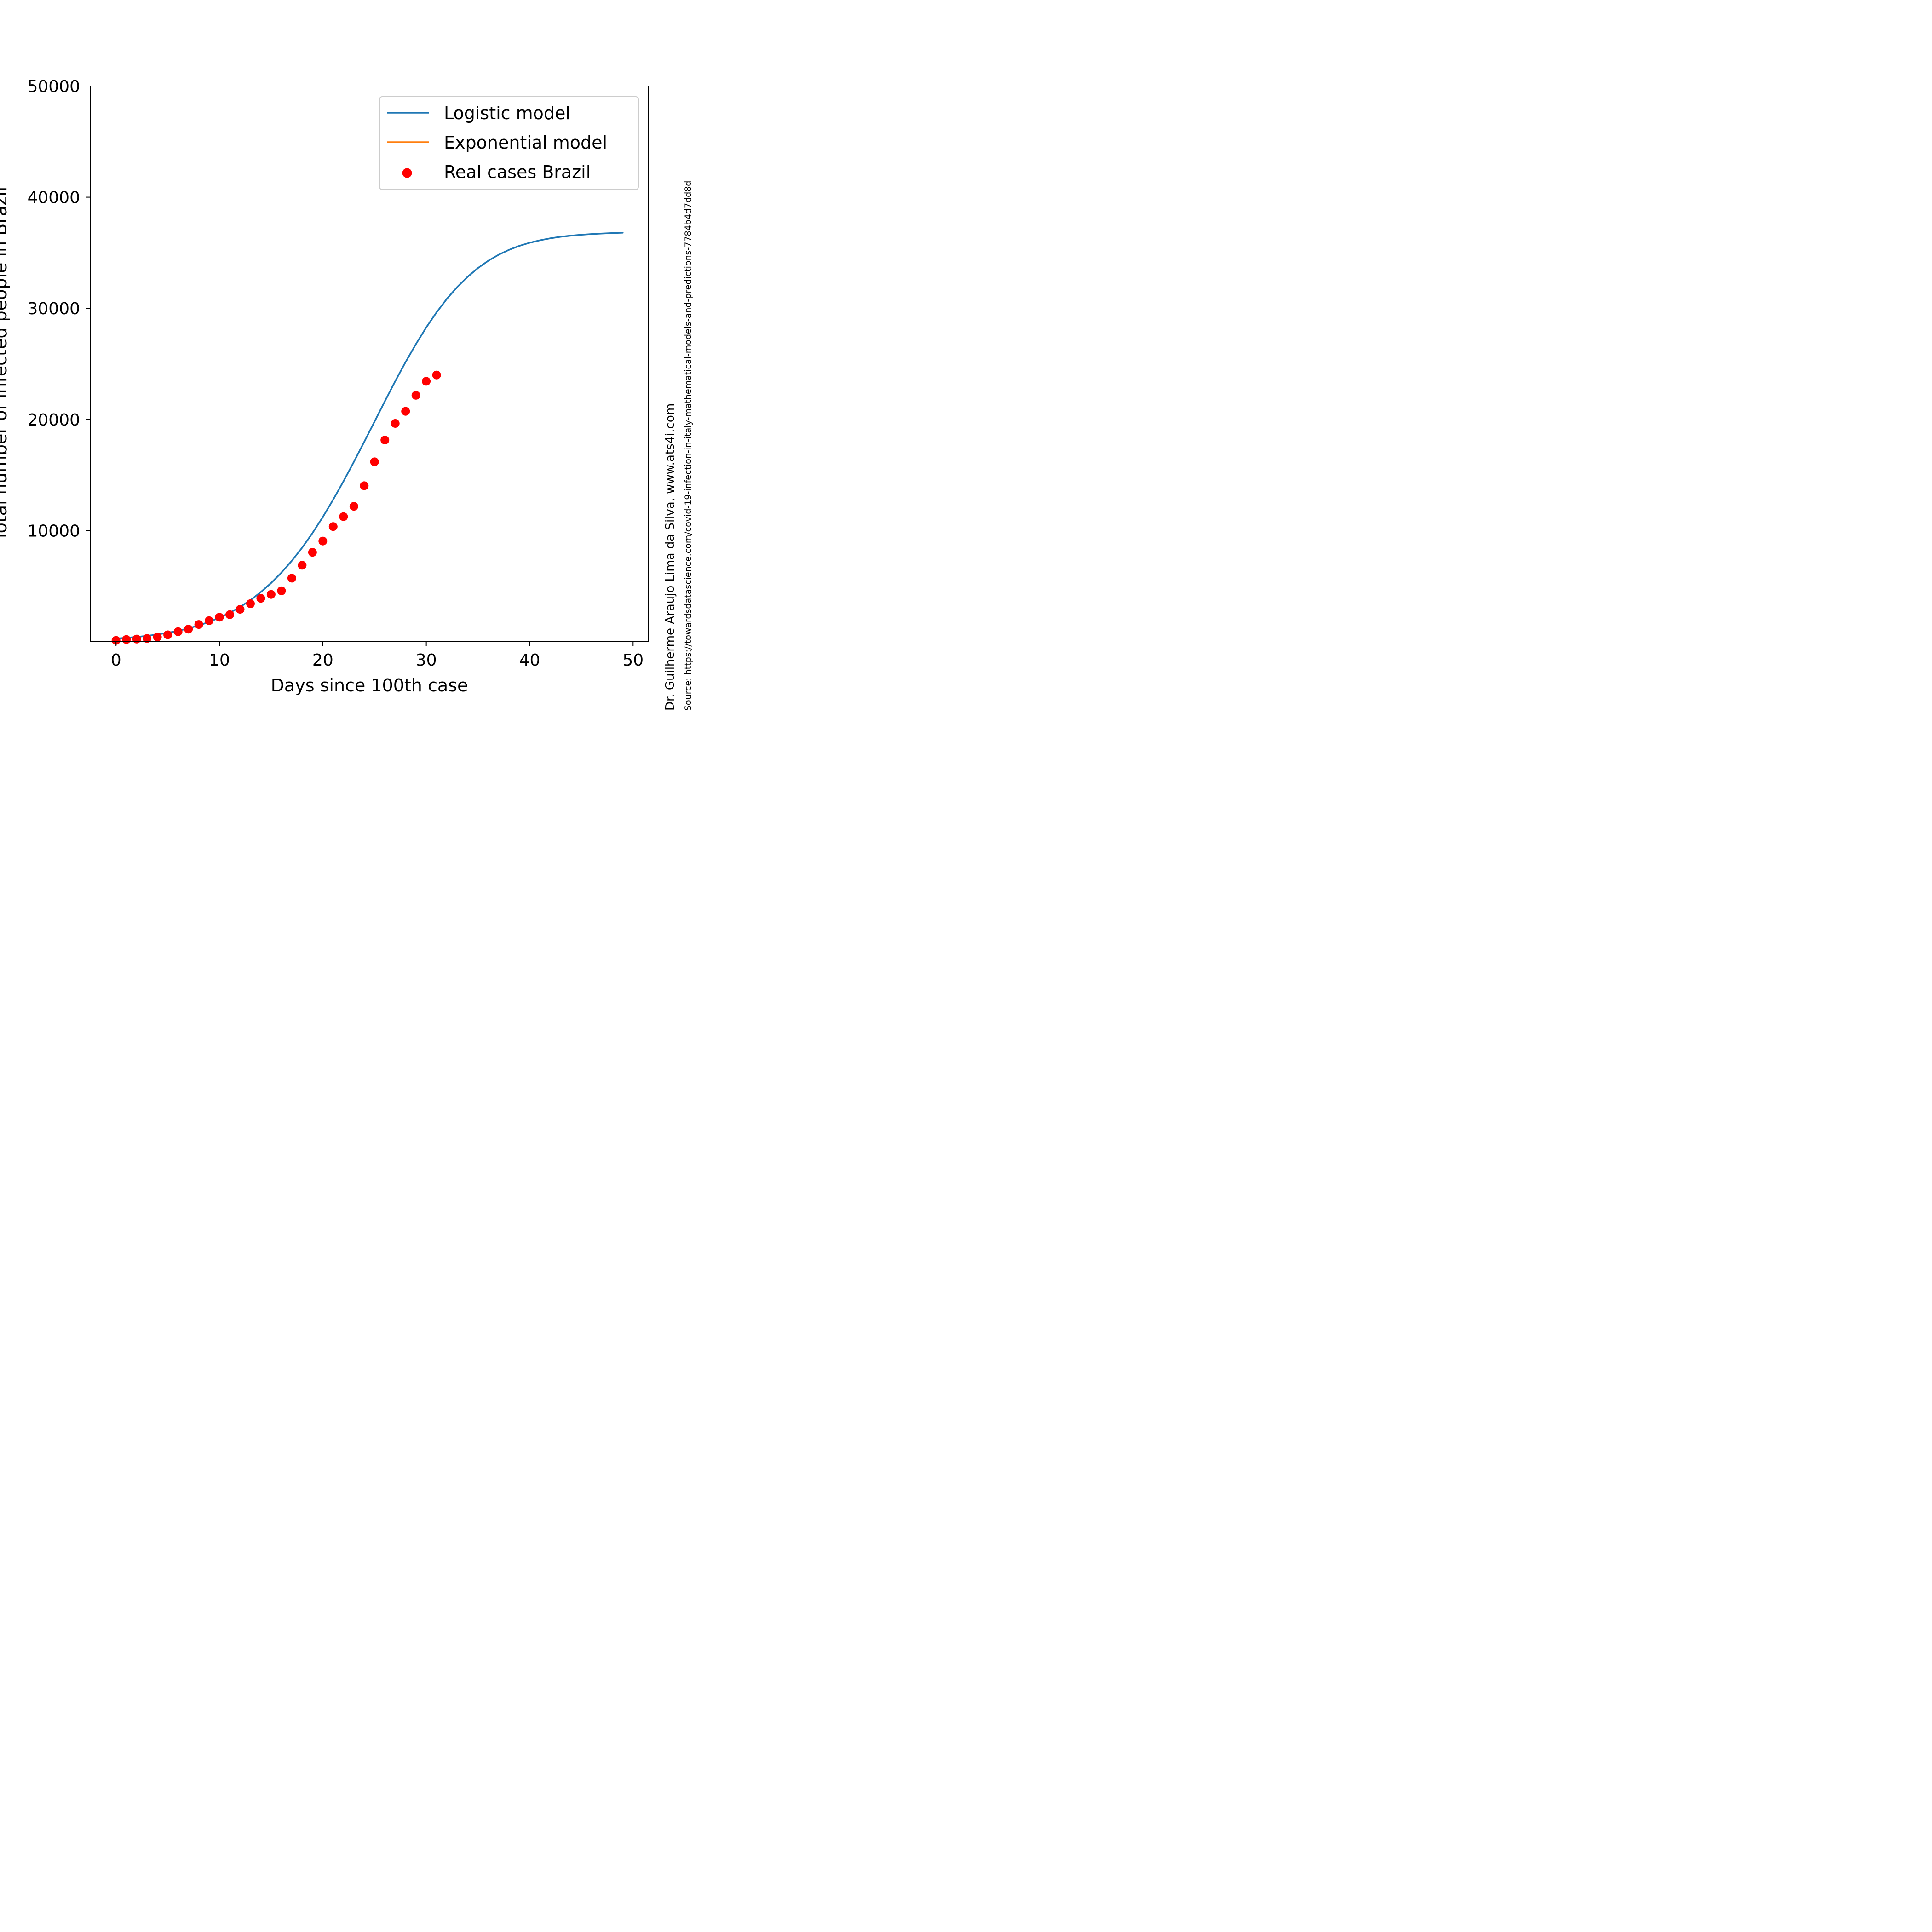 The width and height of the screenshot is (1932, 1932). Describe the element at coordinates (507, 113) in the screenshot. I see `legend-label: Logistic model` at that location.